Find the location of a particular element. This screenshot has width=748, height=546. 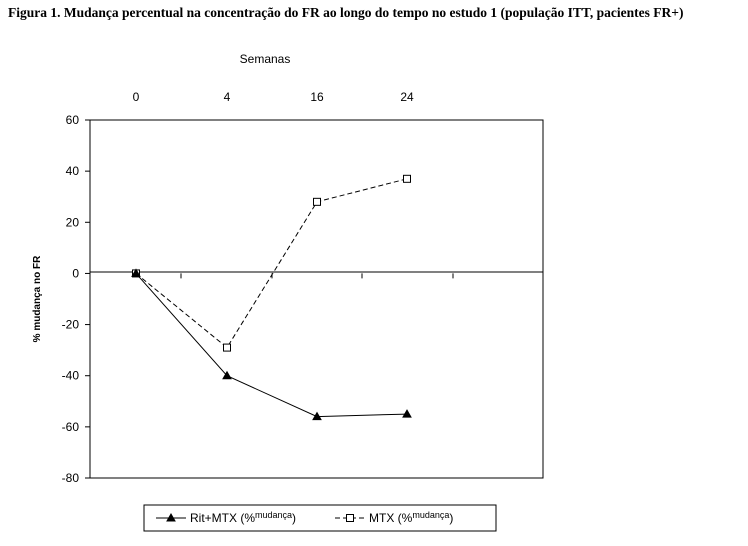

y-tick-label: 40 is located at coordinates (73, 171).